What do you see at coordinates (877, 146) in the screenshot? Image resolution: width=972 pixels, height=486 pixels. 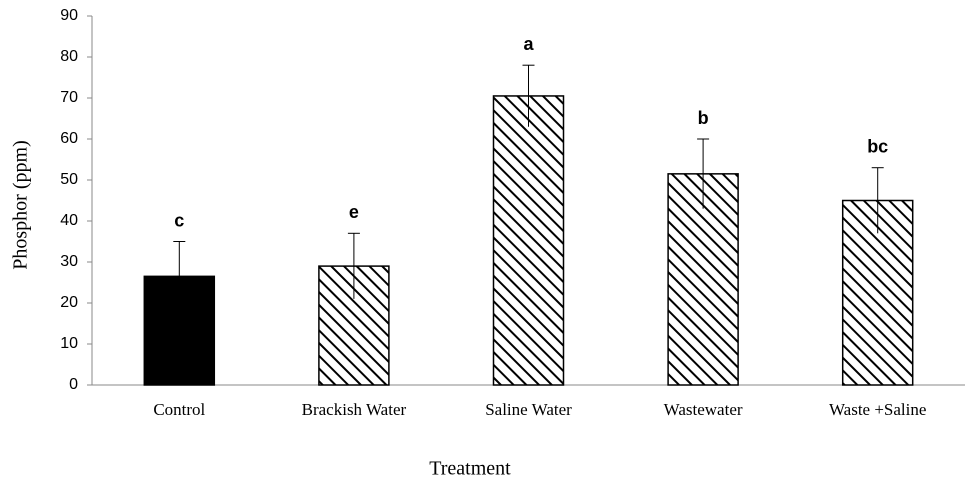 I see `significance-letter: bc` at bounding box center [877, 146].